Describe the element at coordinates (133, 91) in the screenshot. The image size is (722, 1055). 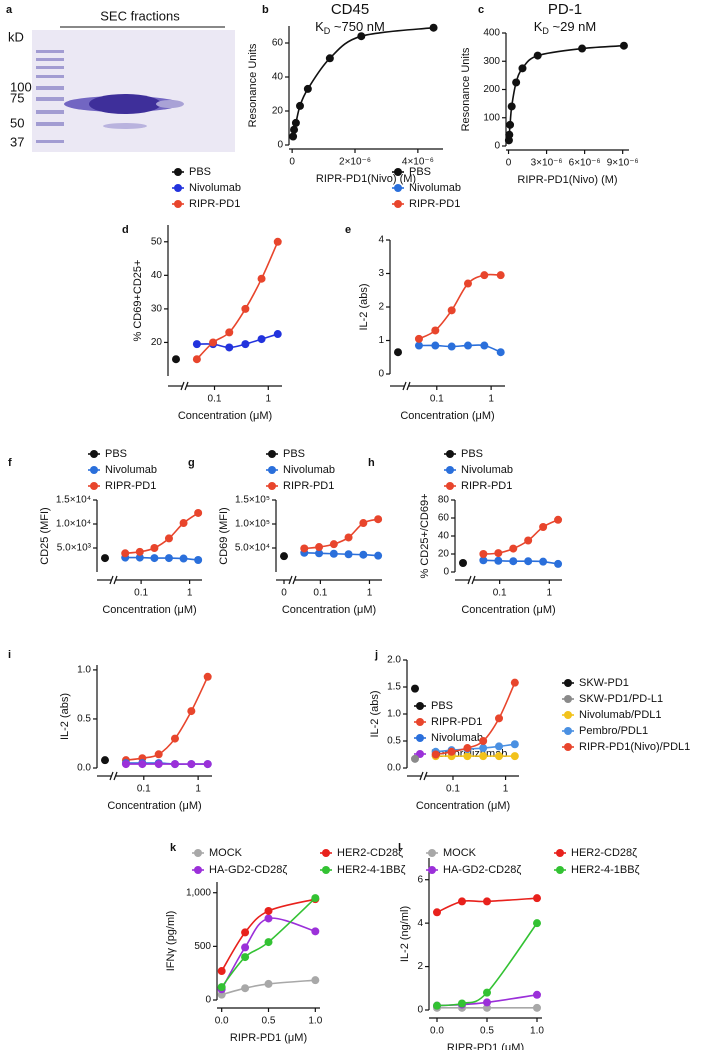
I see `gel-image` at that location.